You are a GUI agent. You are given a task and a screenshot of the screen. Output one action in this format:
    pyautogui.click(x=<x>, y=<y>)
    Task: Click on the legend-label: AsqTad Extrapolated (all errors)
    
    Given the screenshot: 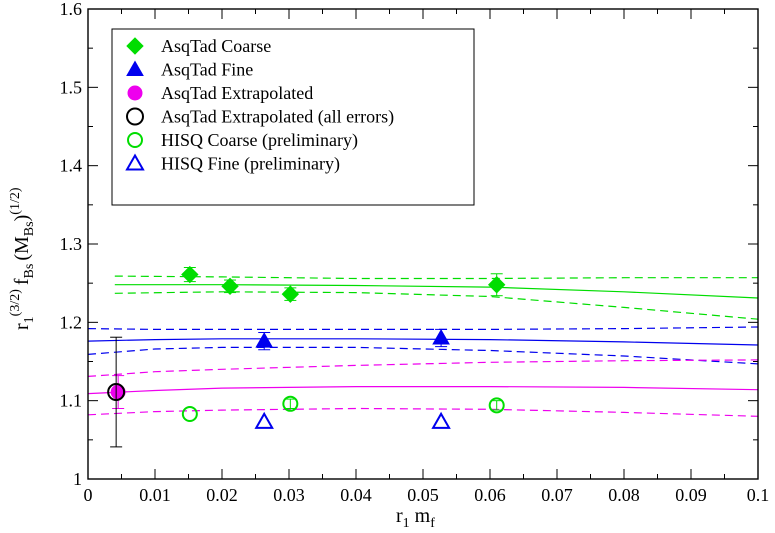 What is the action you would take?
    pyautogui.click(x=277, y=117)
    